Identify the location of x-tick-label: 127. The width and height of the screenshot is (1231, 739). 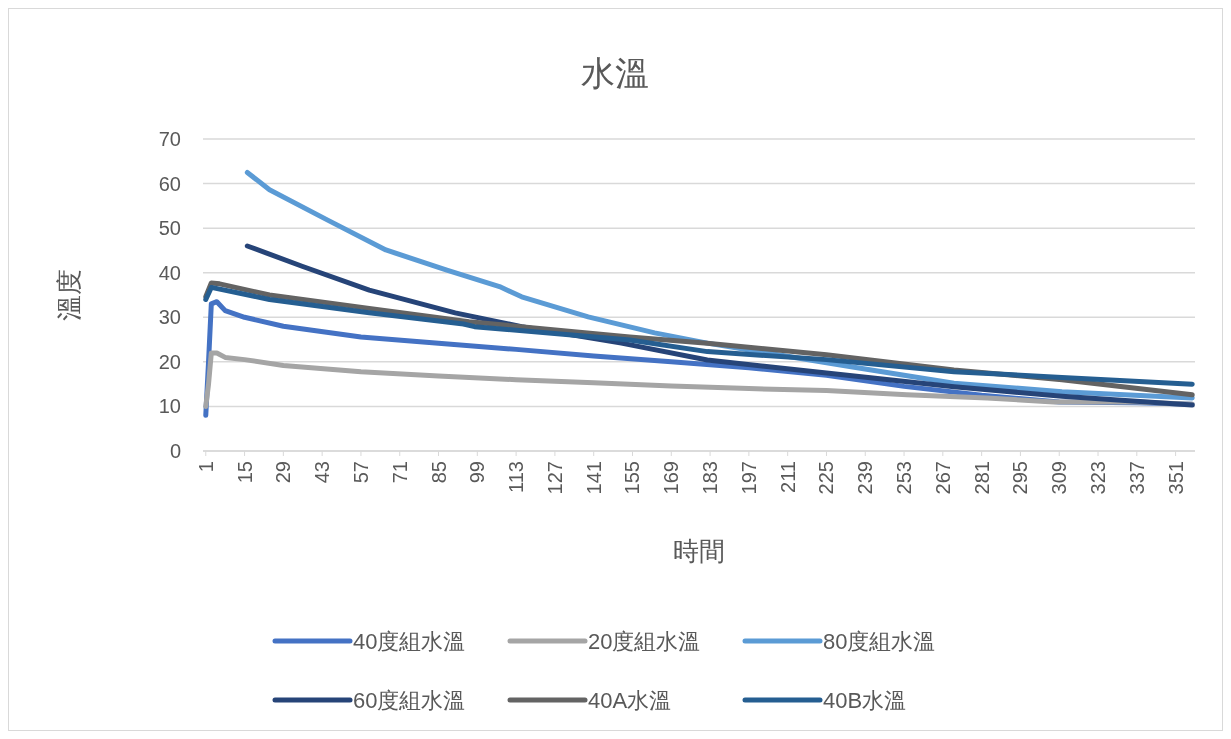
(554, 478).